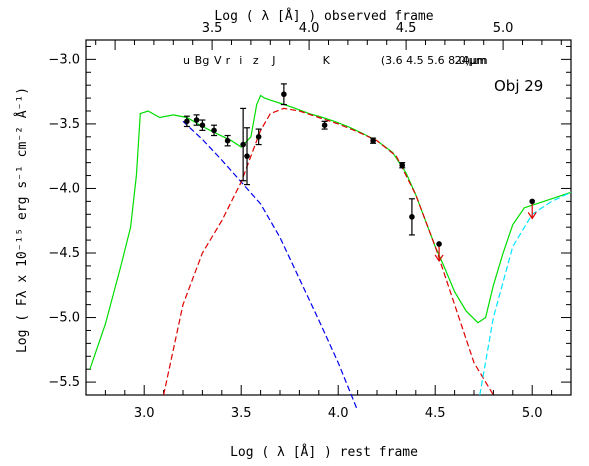  What do you see at coordinates (256, 60) in the screenshot?
I see `band-label: z` at bounding box center [256, 60].